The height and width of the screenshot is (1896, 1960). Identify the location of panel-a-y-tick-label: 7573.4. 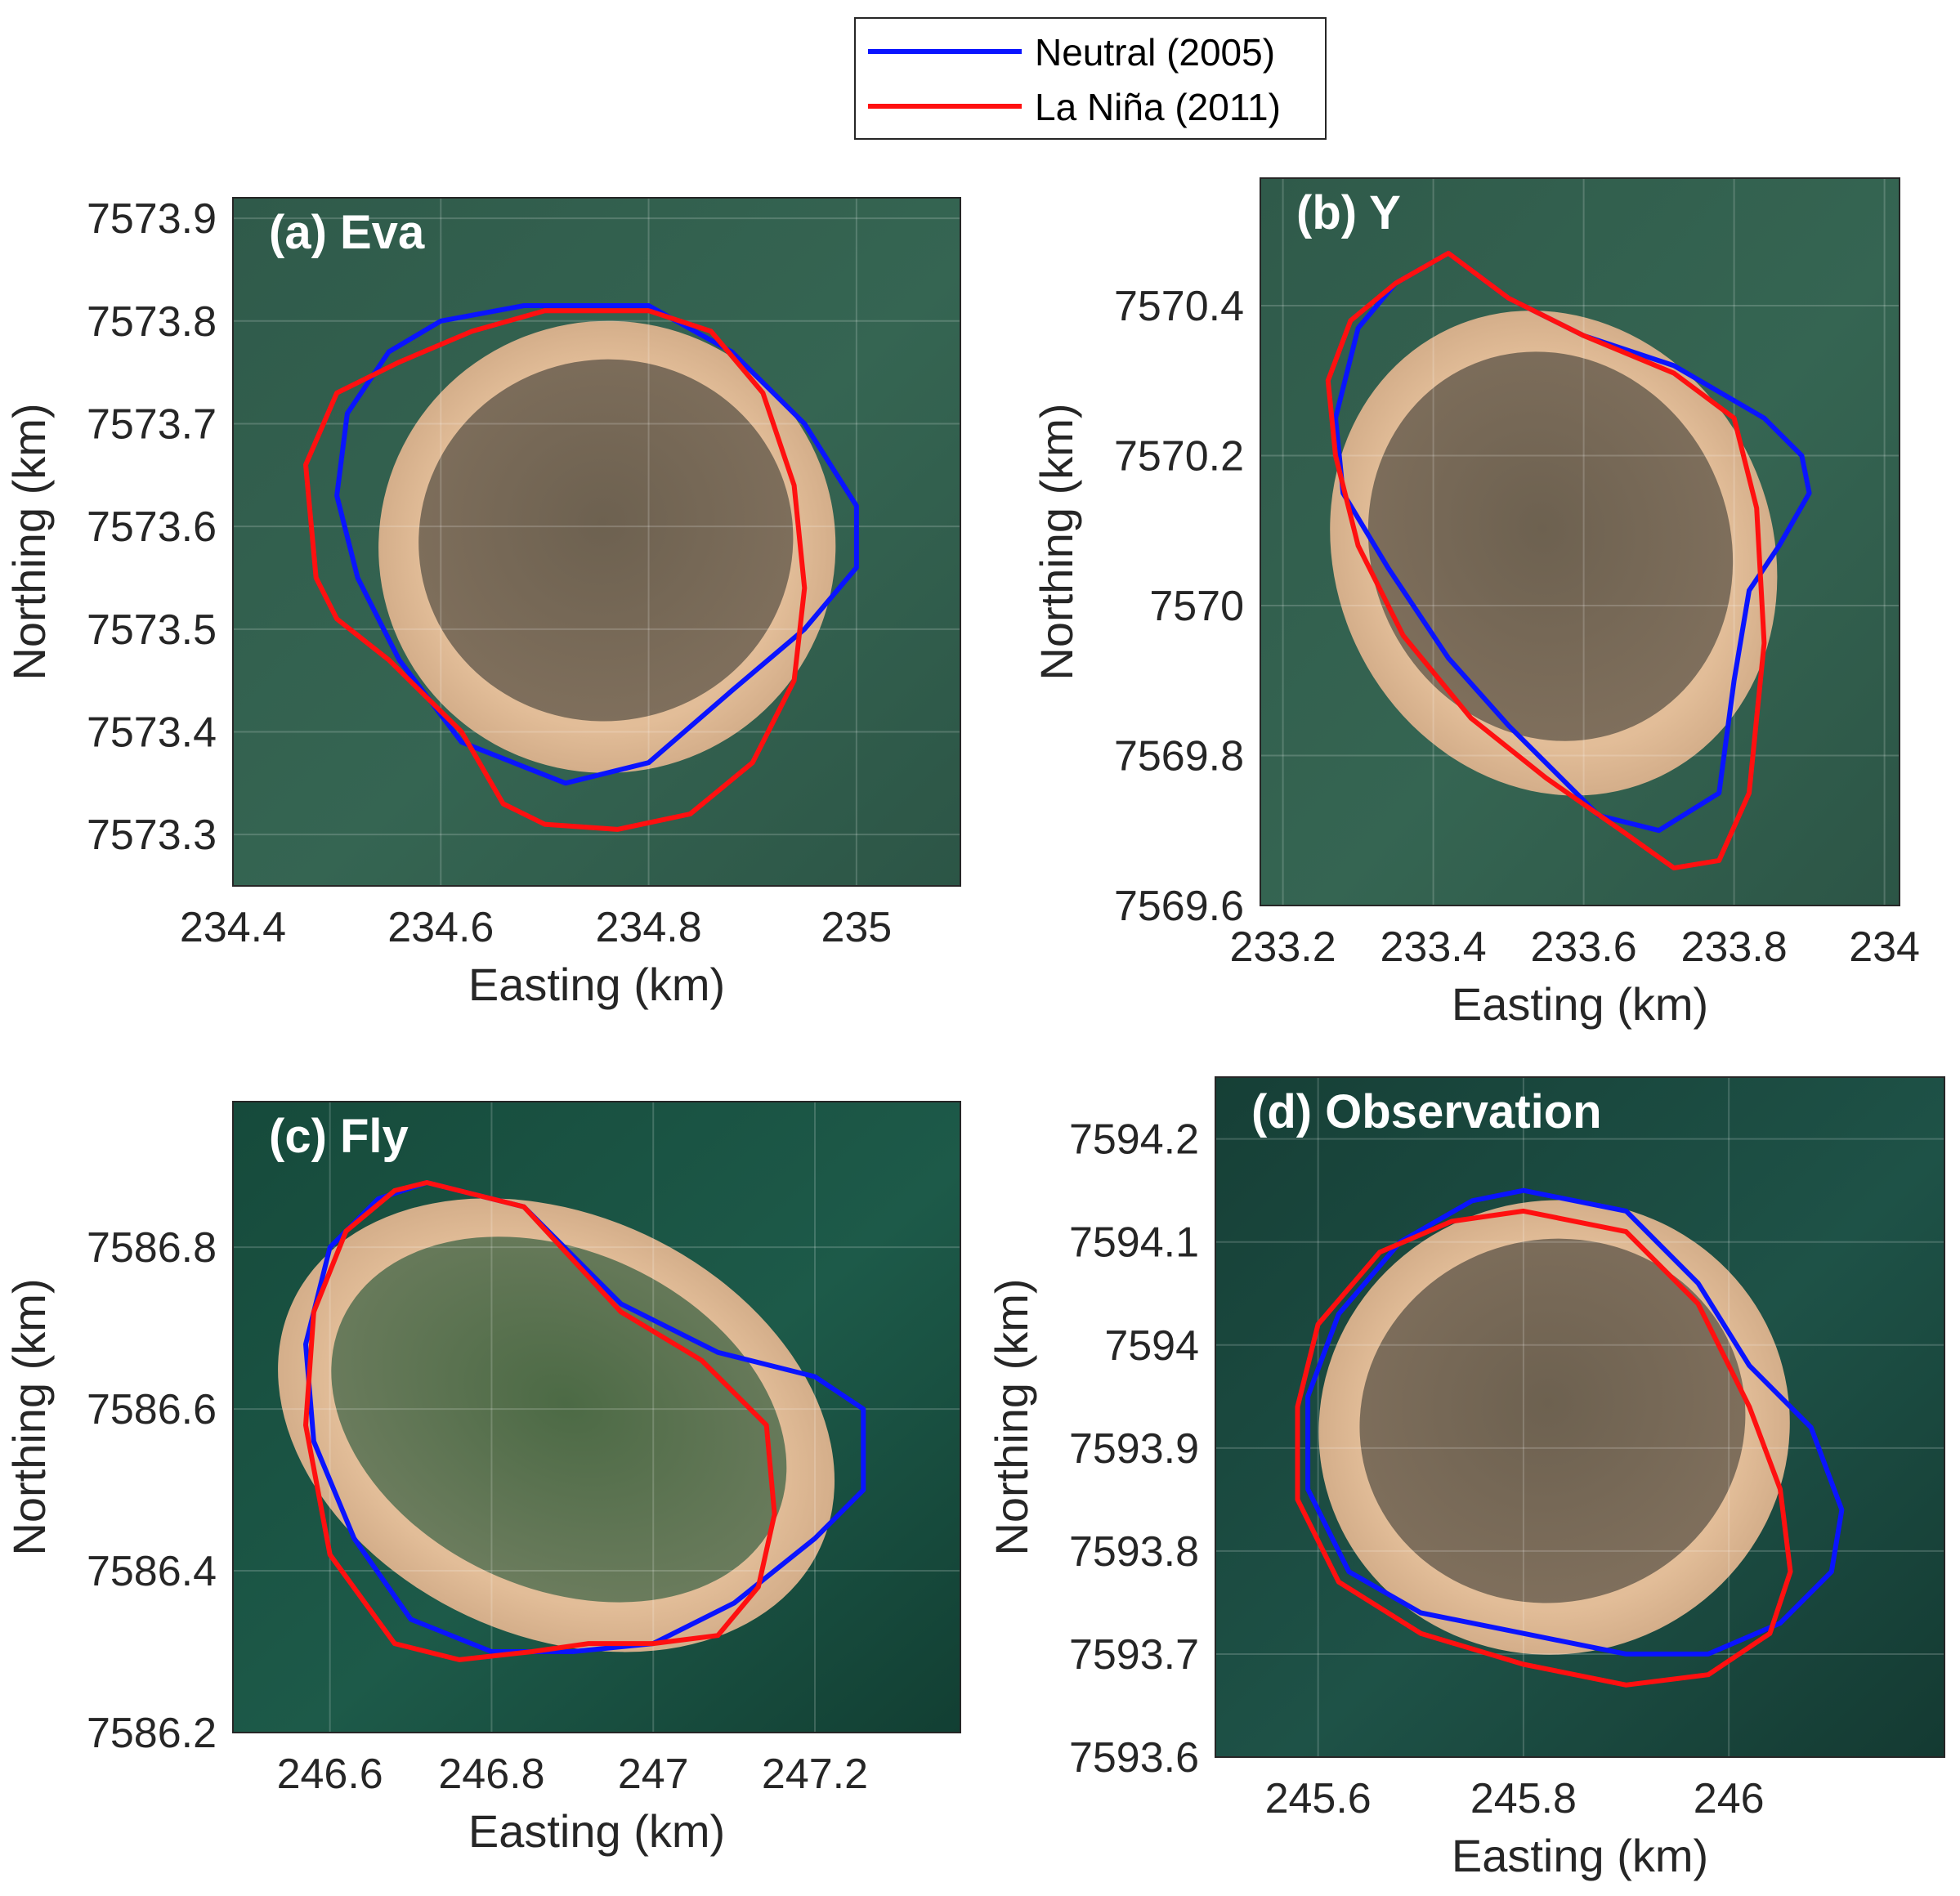
(152, 732).